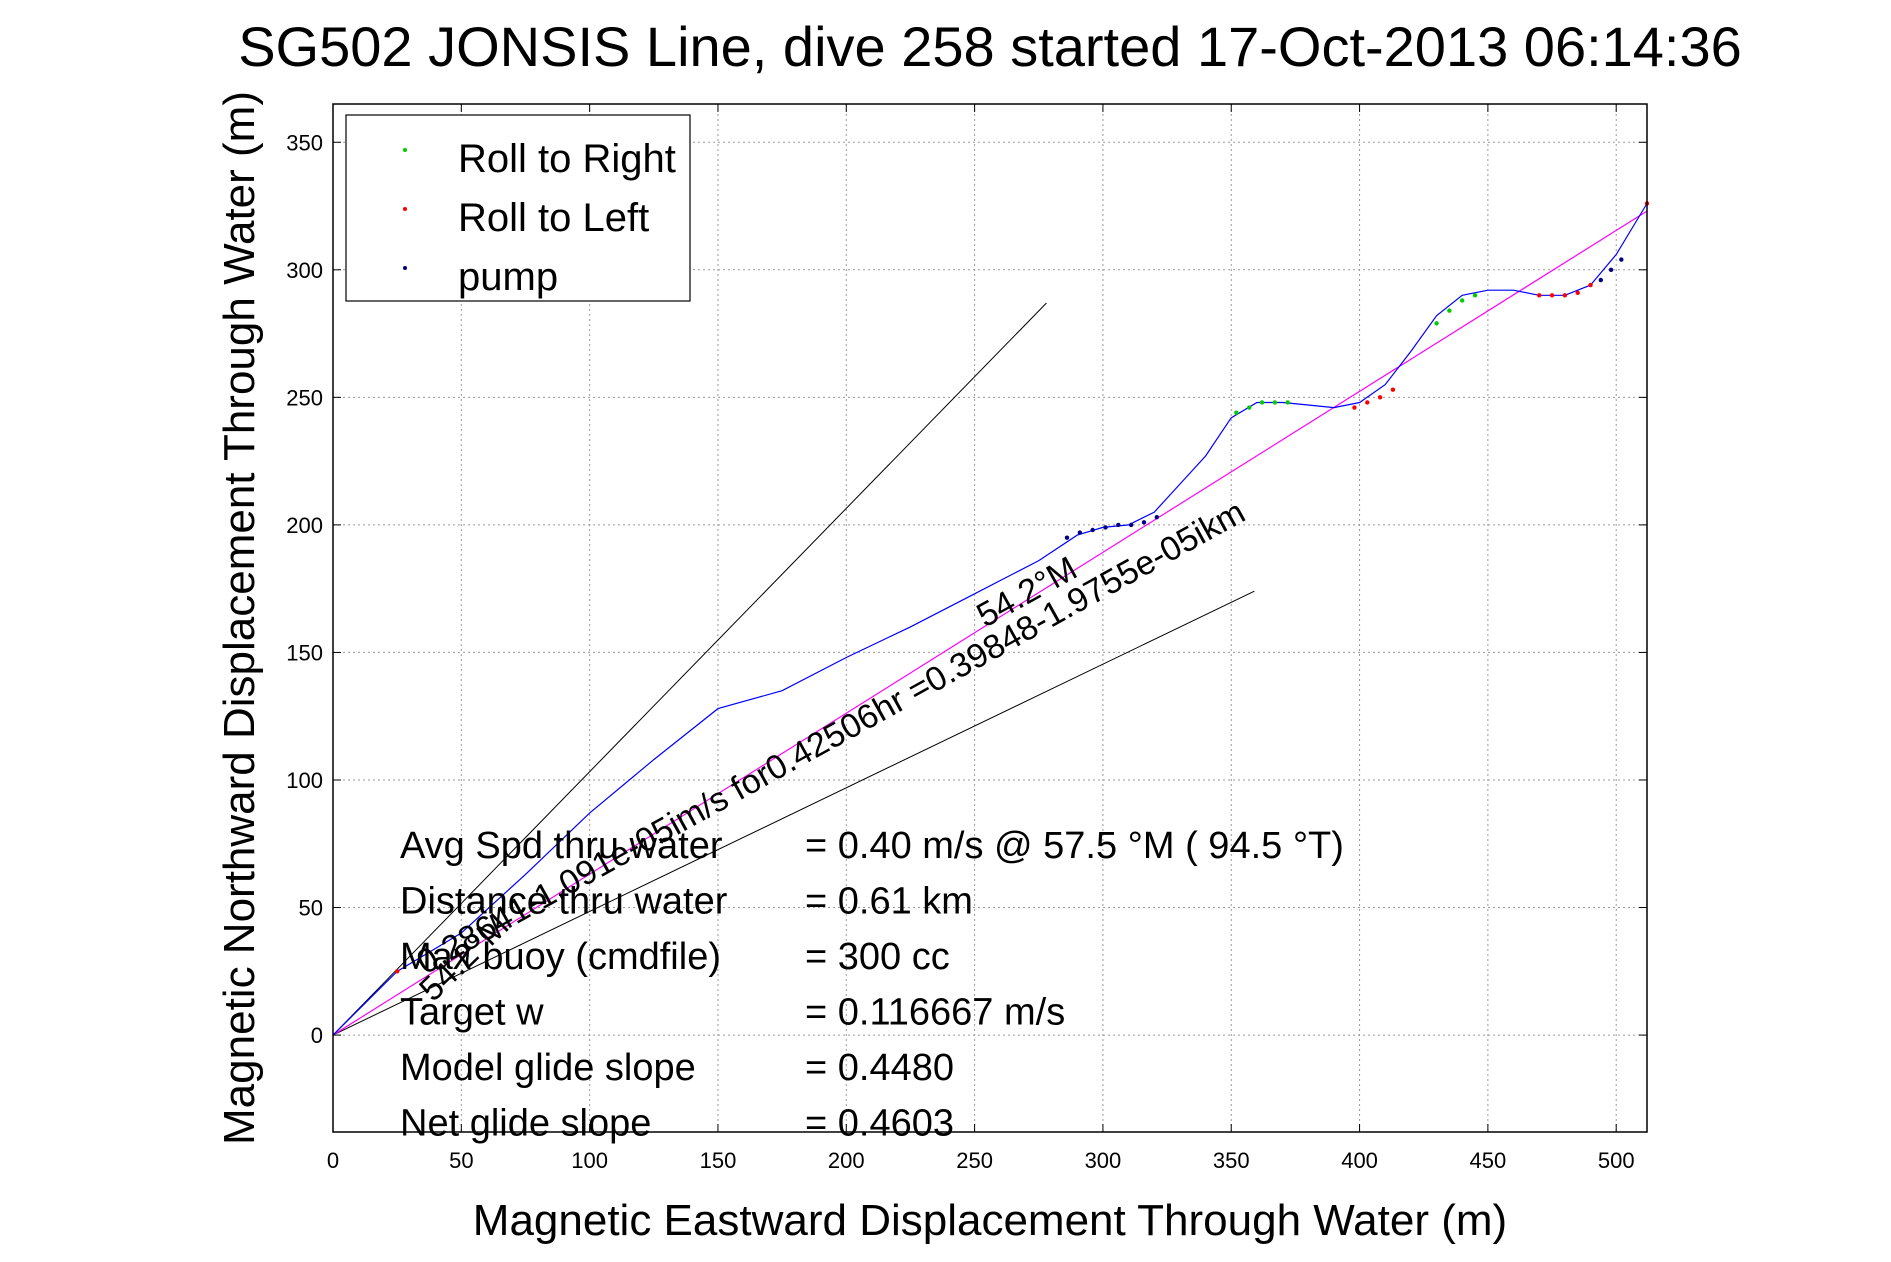 The width and height of the screenshot is (1891, 1262). I want to click on x-tick-label: 300, so click(1103, 1160).